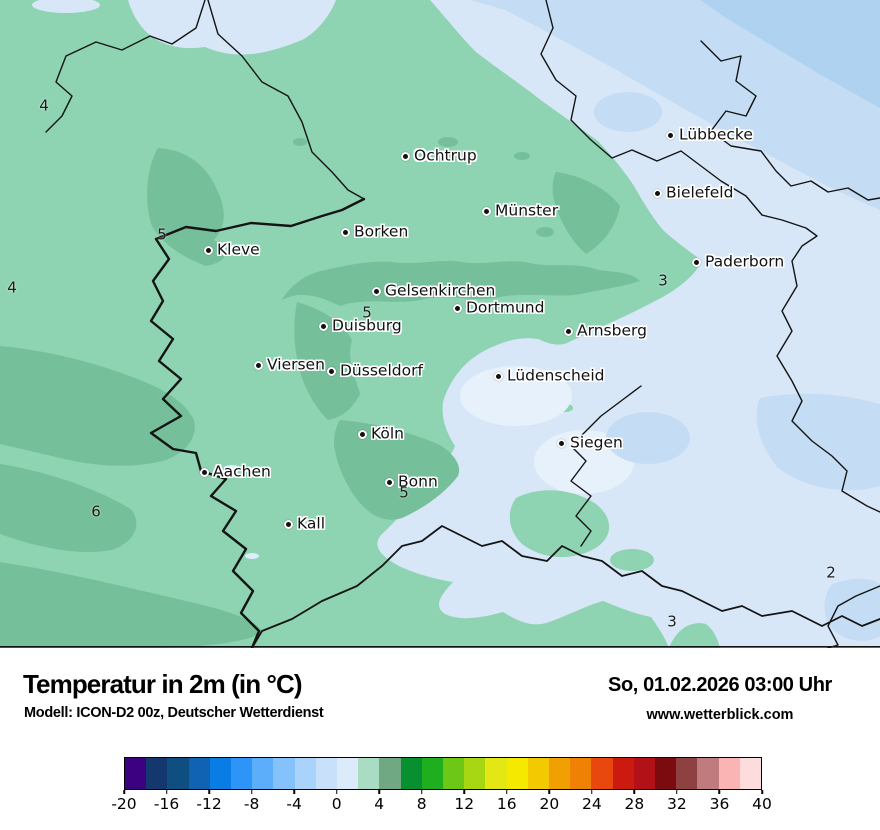 This screenshot has width=880, height=830. I want to click on colorbar-ticks: -20 -16 -12 -8 -4 0 4 8 12 16 20 24 28 32 36 40, so click(441, 803).